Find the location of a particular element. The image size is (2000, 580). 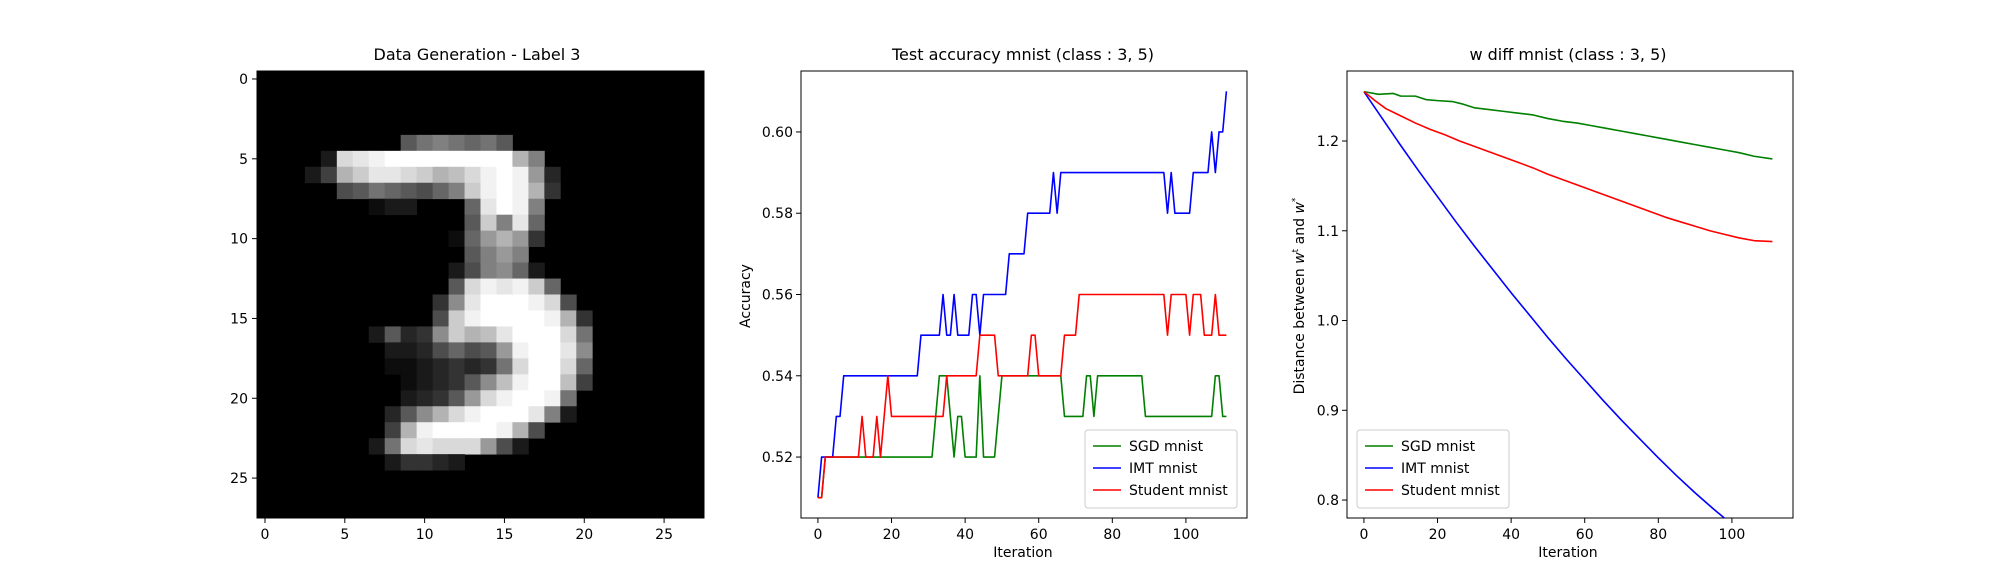

image-xtick-label: 20 is located at coordinates (584, 535).